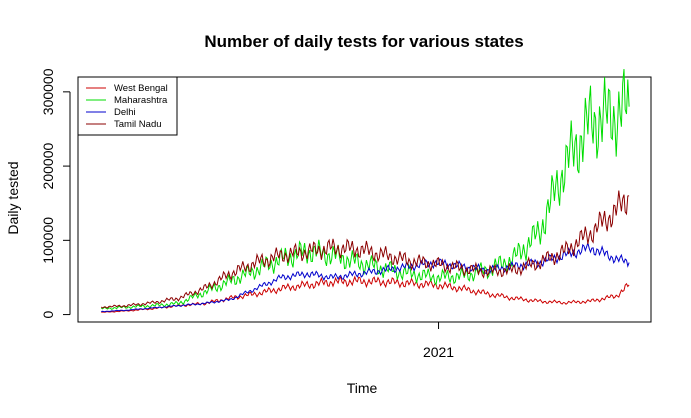 This screenshot has height=418, width=691. I want to click on legend-label: Delhi, so click(125, 112).